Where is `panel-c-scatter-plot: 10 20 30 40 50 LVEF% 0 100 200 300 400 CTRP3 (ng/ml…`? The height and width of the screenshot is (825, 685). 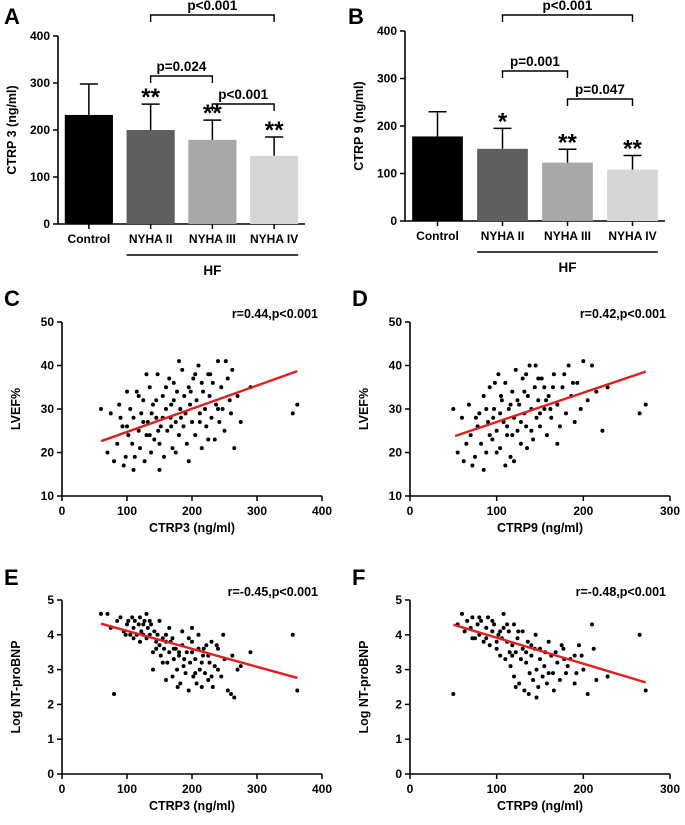 panel-c-scatter-plot: 10 20 30 40 50 LVEF% 0 100 200 300 400 CTRP3 (ng/ml… is located at coordinates (170, 421).